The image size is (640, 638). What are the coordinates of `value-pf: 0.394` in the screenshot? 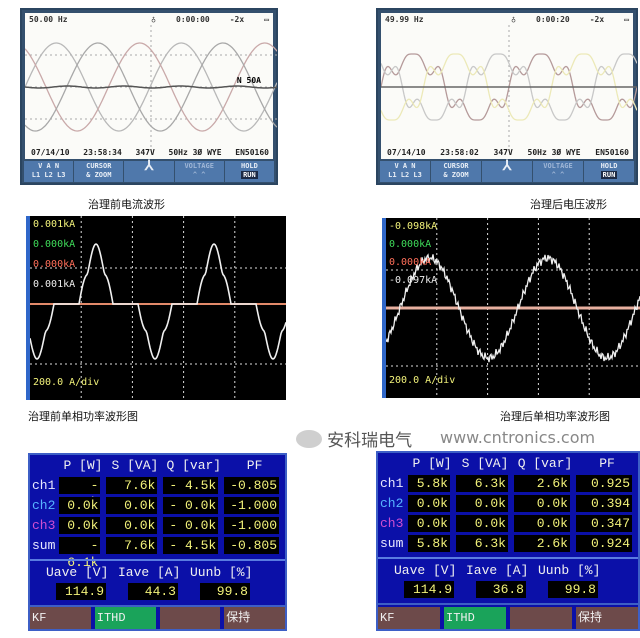 It's located at (604, 503).